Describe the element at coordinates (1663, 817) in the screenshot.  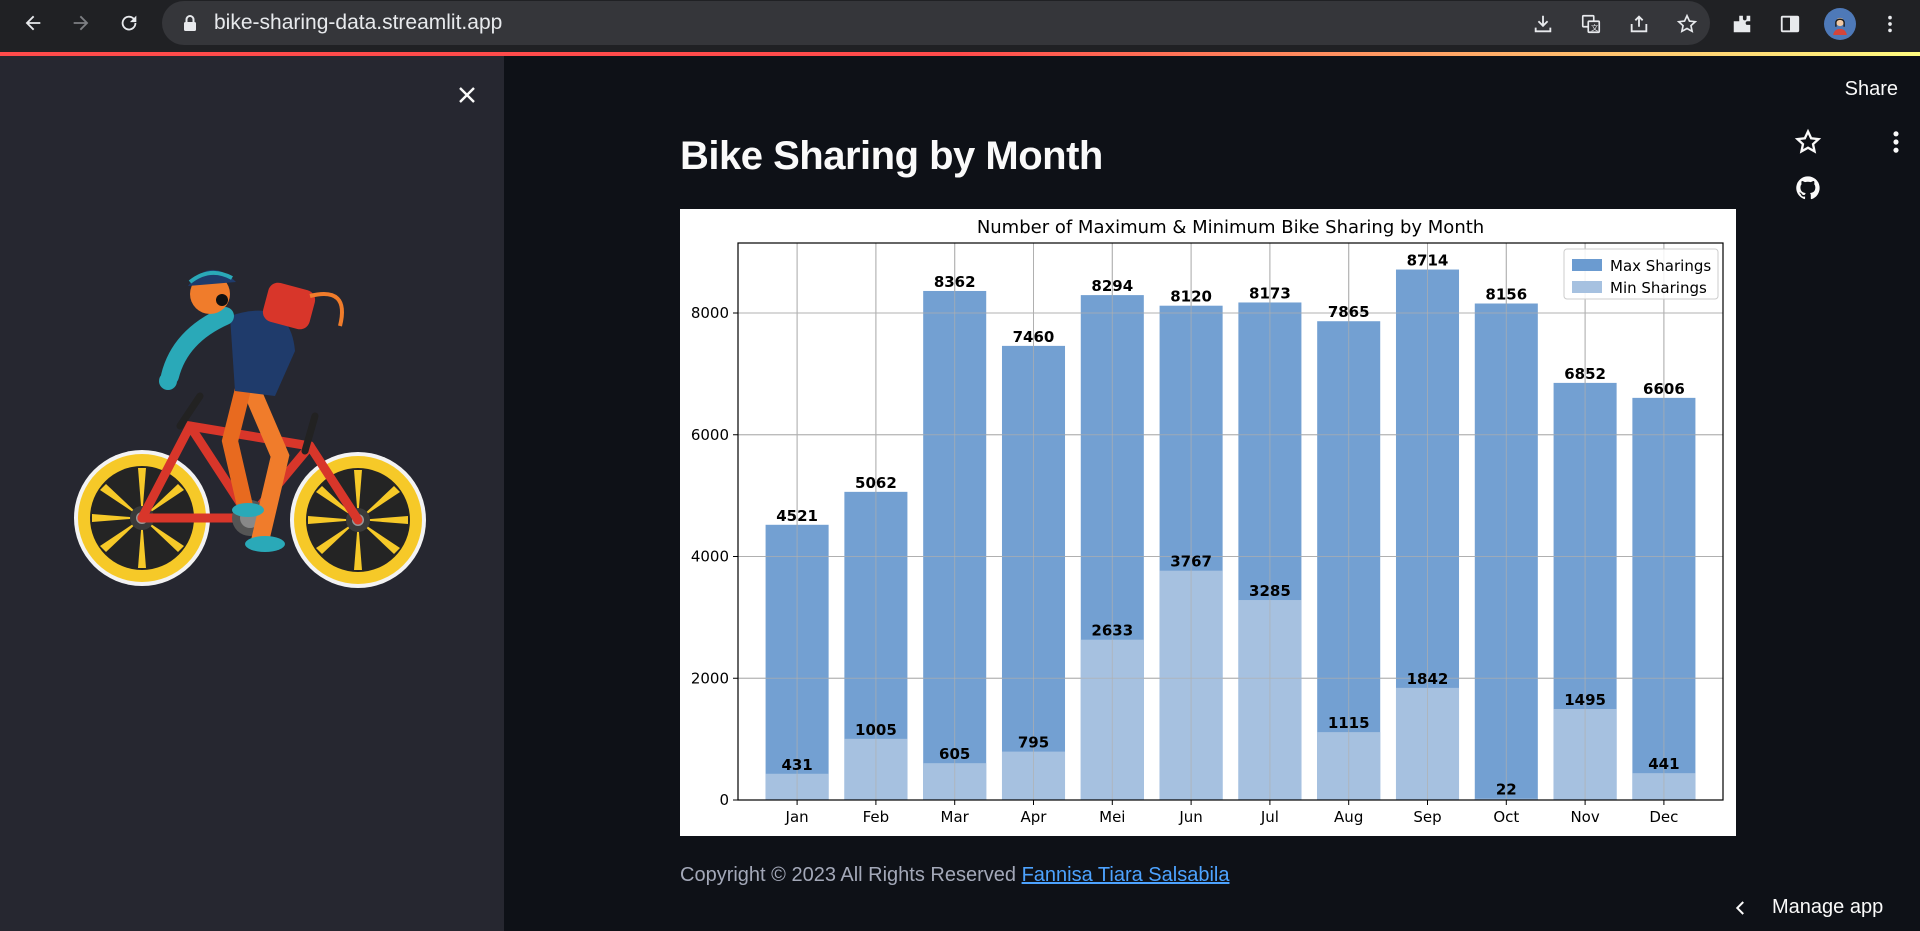
I see `x-tick-label: Dec` at that location.